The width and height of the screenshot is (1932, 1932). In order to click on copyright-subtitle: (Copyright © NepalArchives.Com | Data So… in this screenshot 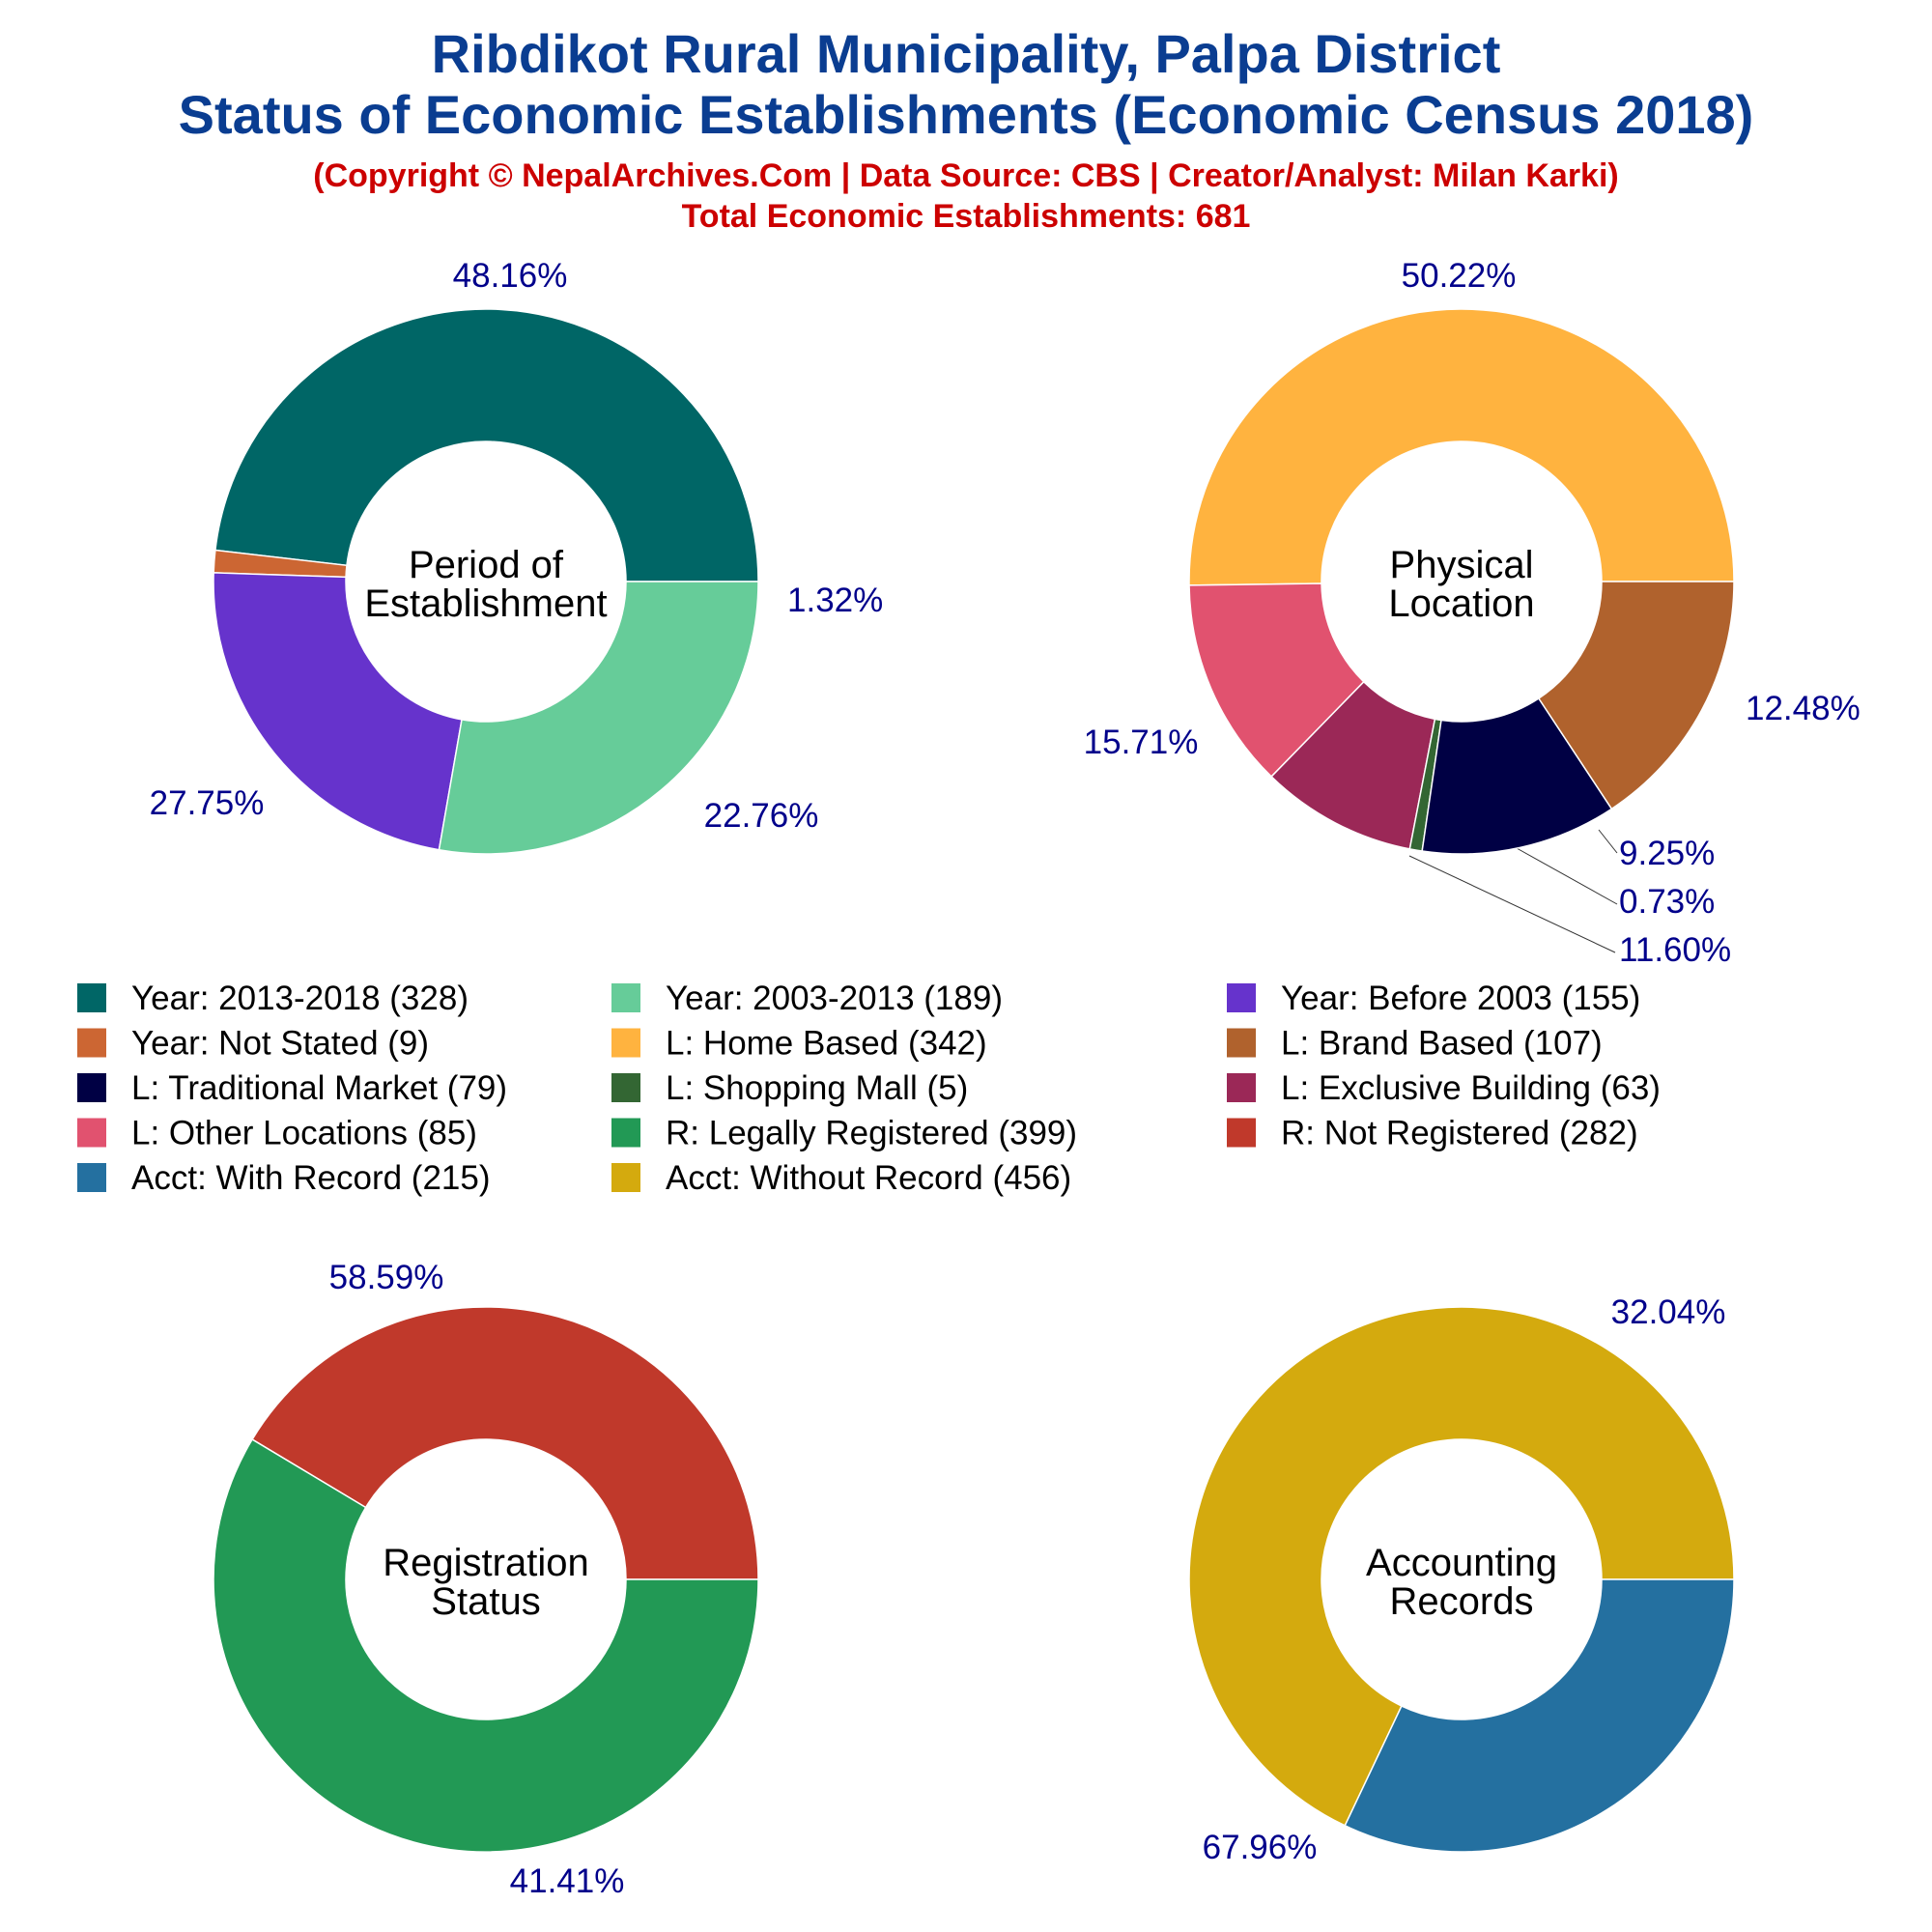, I will do `click(965, 175)`.